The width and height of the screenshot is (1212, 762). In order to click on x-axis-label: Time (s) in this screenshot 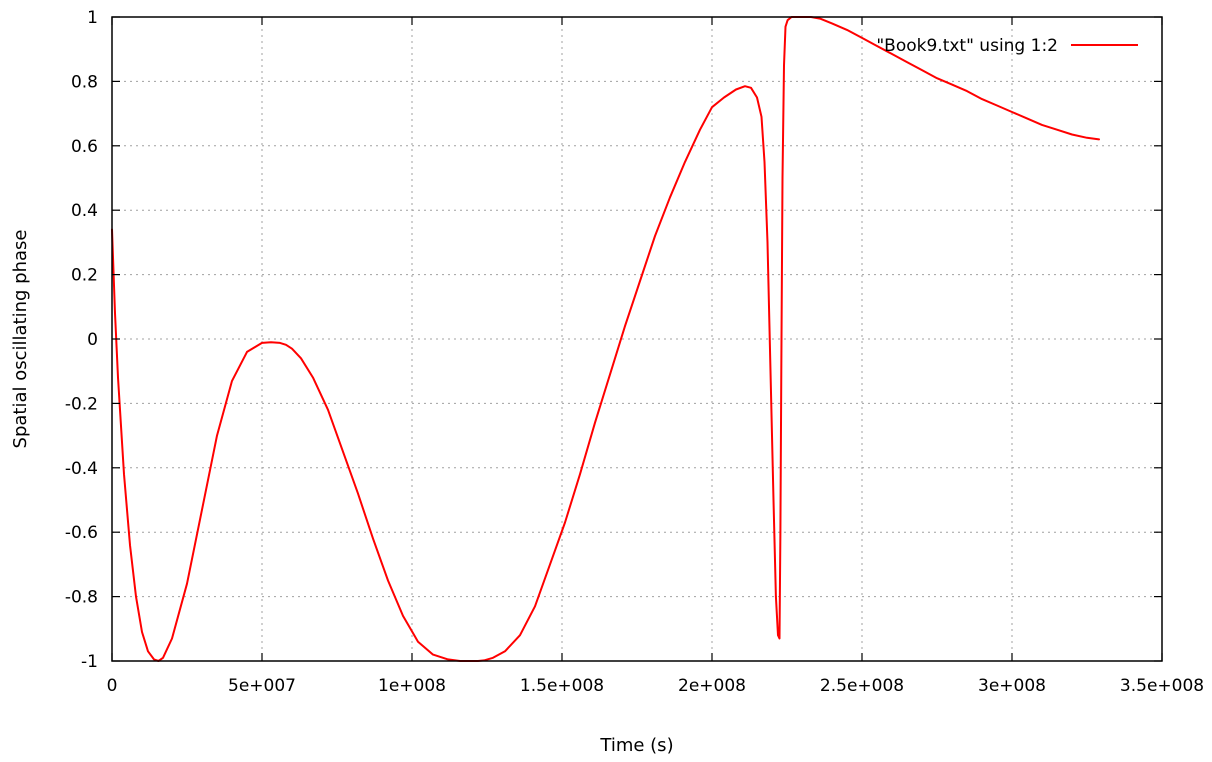, I will do `click(636, 745)`.